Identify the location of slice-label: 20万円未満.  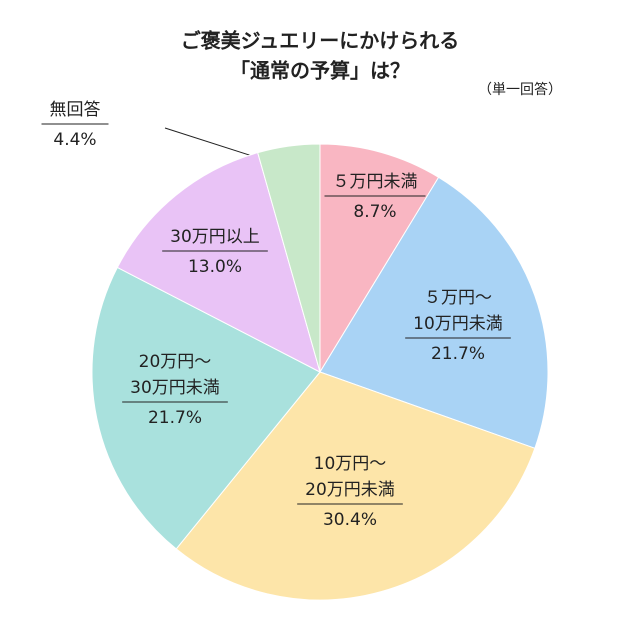
(350, 490).